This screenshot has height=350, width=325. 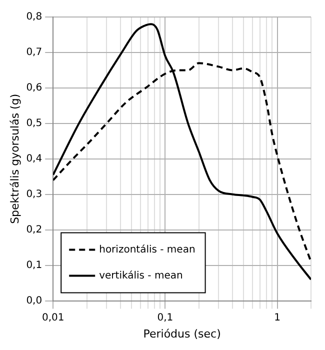 What do you see at coordinates (34, 230) in the screenshot?
I see `y-tick-label: 0,2` at bounding box center [34, 230].